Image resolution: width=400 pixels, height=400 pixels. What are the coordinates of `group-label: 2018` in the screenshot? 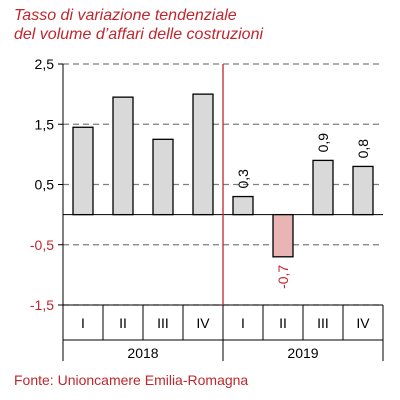 It's located at (142, 353).